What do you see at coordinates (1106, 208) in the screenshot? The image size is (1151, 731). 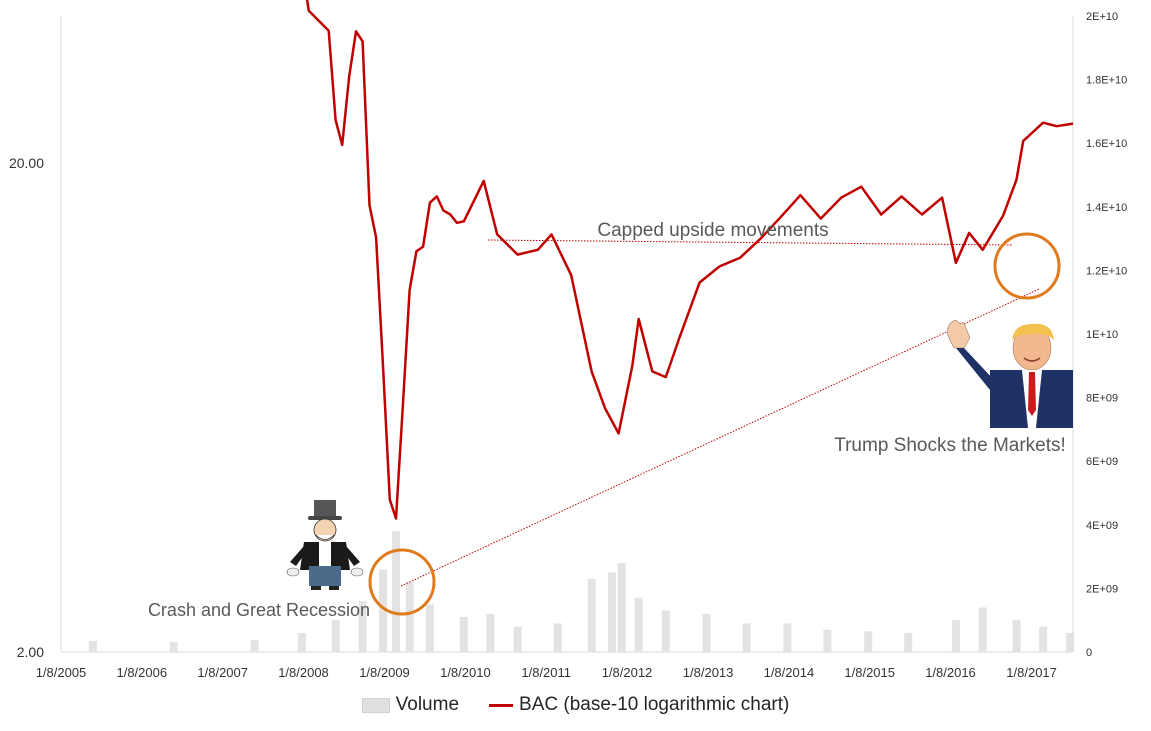 I see `y-right-tick-label: 1.4E+10` at bounding box center [1106, 208].